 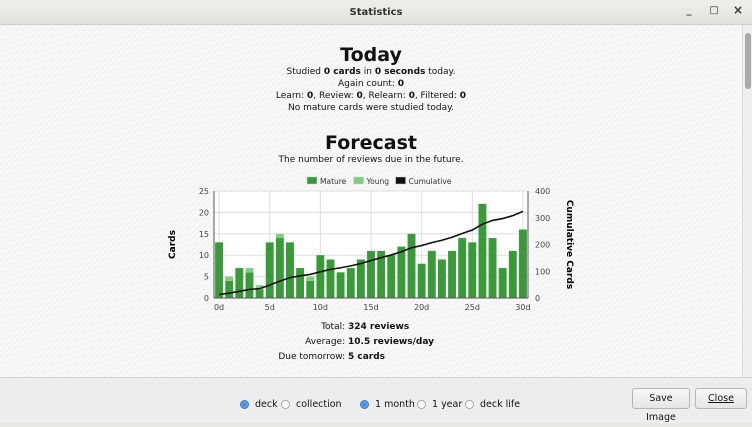 I want to click on maximize-icon: □, so click(x=714, y=10).